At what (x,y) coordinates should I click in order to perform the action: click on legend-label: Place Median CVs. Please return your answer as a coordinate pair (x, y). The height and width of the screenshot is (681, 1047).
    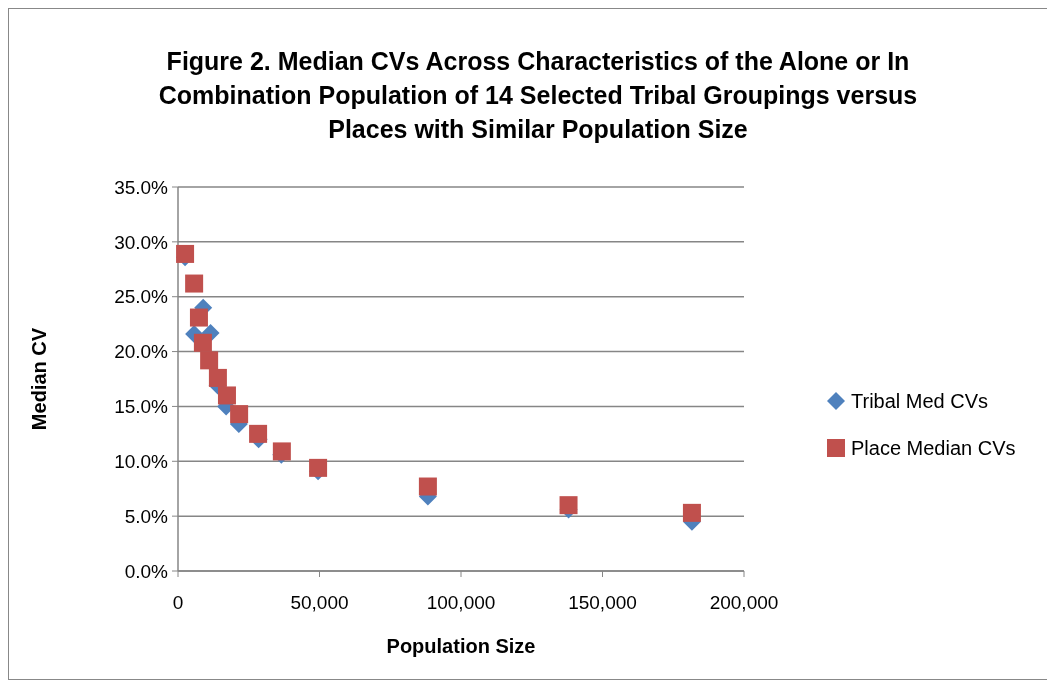
    Looking at the image, I should click on (933, 448).